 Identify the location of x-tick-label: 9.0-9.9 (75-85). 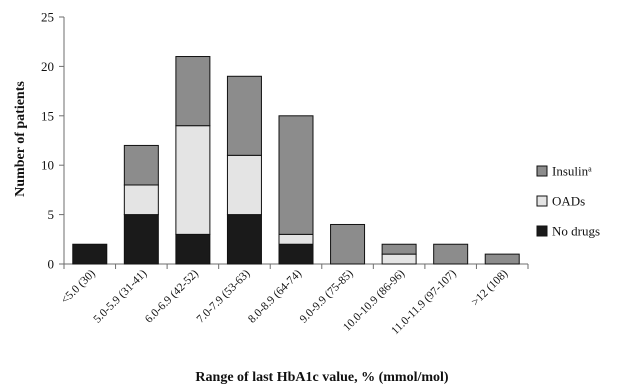
(327, 297).